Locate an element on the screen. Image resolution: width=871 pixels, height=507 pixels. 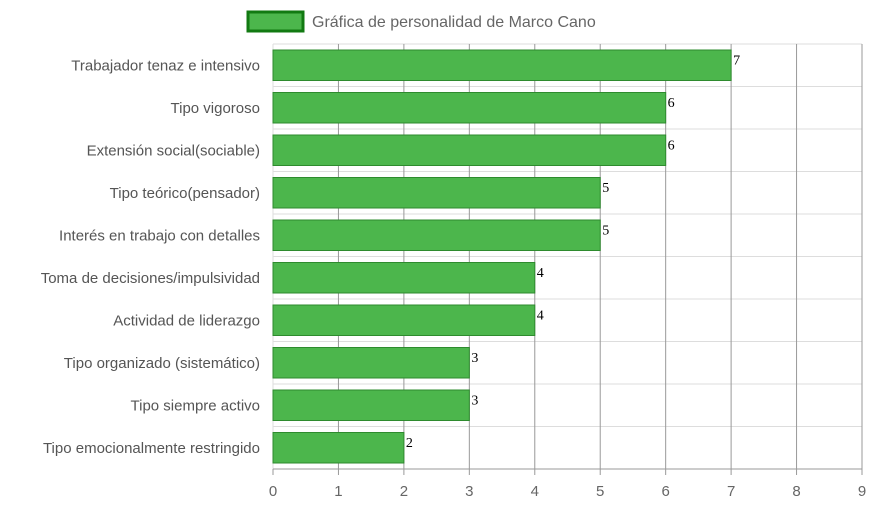
legend-swatch is located at coordinates (275, 21).